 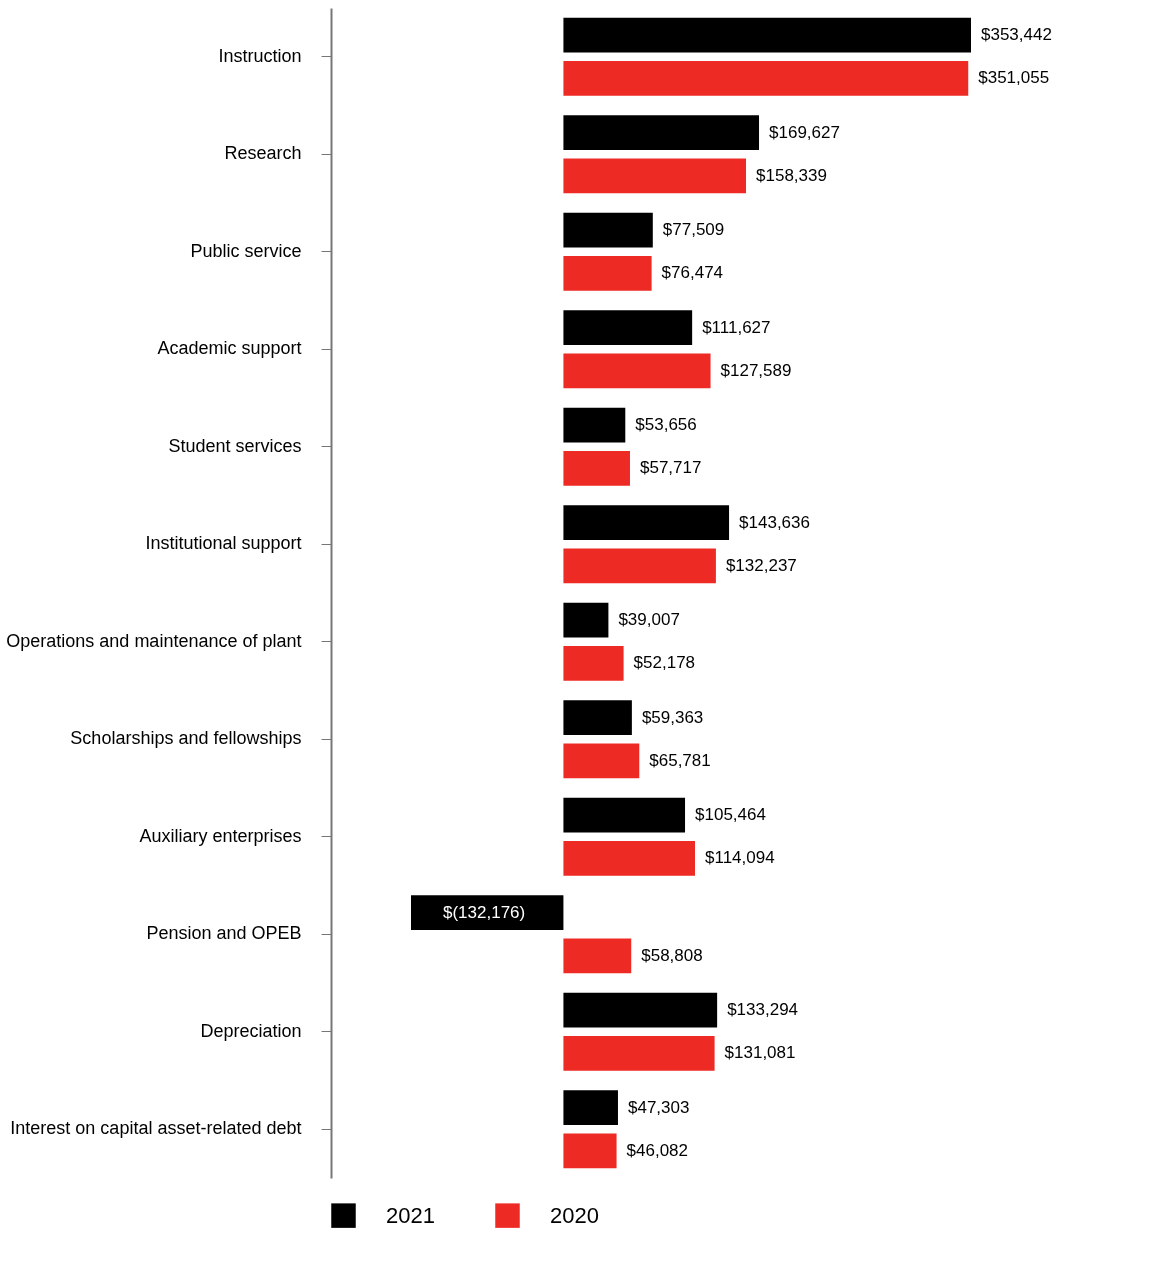 What do you see at coordinates (664, 663) in the screenshot?
I see `data-label: $52,178` at bounding box center [664, 663].